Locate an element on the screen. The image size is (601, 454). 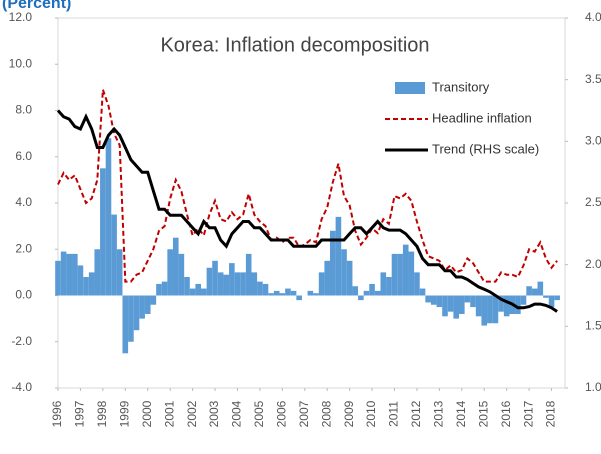
y-tick-label: 12.0 is located at coordinates (21, 17).